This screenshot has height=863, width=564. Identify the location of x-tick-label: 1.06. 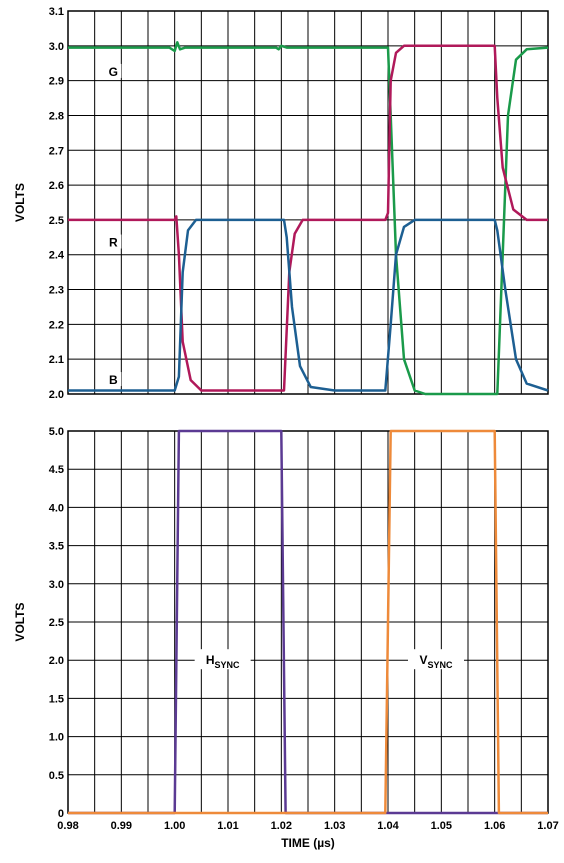
(494, 826).